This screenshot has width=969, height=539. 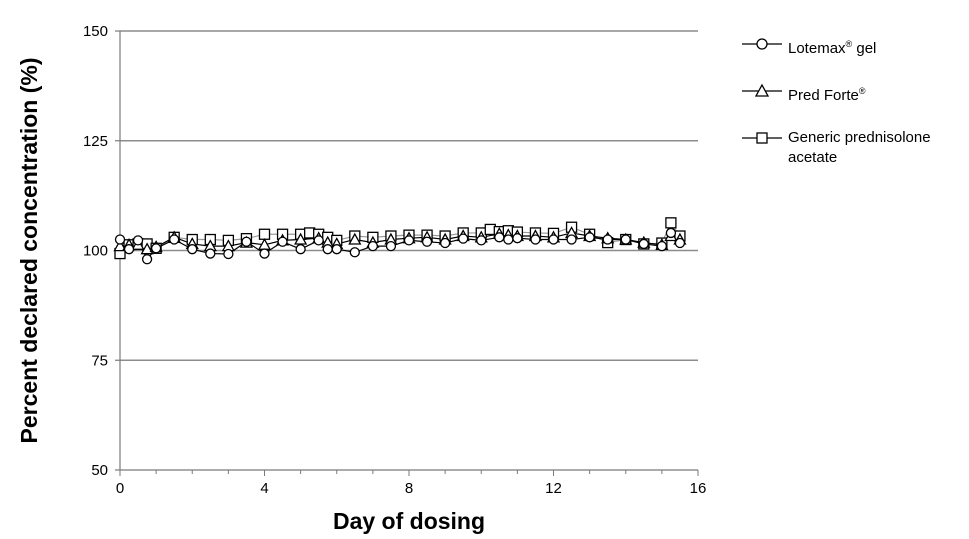 I want to click on y-tick-label: 100, so click(x=95, y=251).